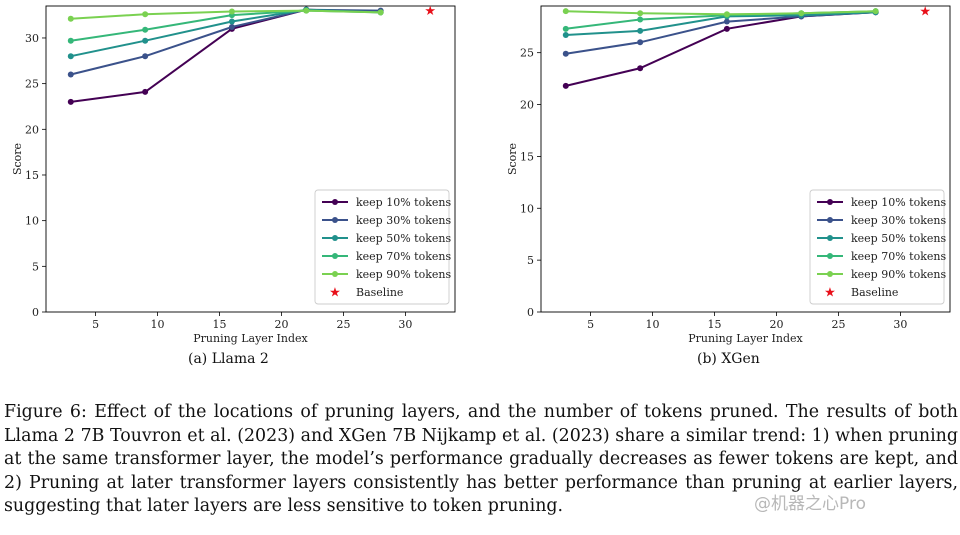 The height and width of the screenshot is (535, 960). Describe the element at coordinates (810, 504) in the screenshot. I see `watermark: @机器之心Pro` at that location.